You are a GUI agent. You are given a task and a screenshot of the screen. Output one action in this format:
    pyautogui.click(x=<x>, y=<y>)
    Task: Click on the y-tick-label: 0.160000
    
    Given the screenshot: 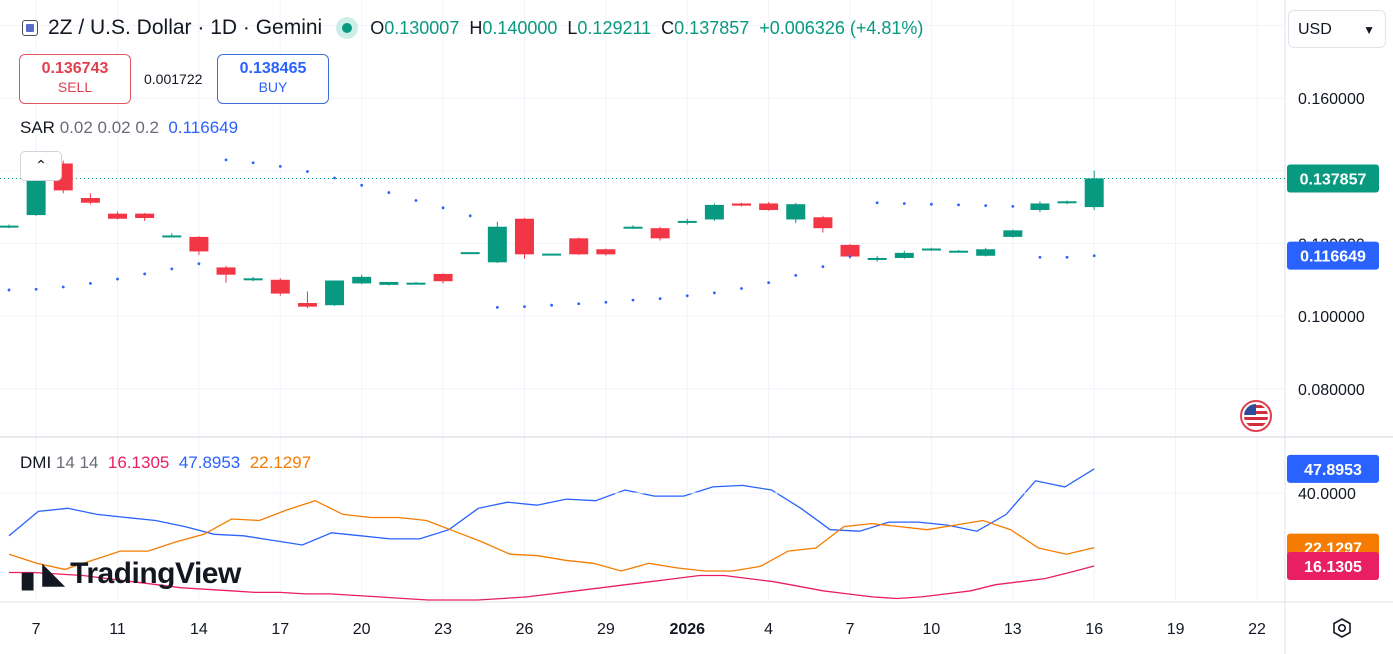 What is the action you would take?
    pyautogui.click(x=1331, y=99)
    